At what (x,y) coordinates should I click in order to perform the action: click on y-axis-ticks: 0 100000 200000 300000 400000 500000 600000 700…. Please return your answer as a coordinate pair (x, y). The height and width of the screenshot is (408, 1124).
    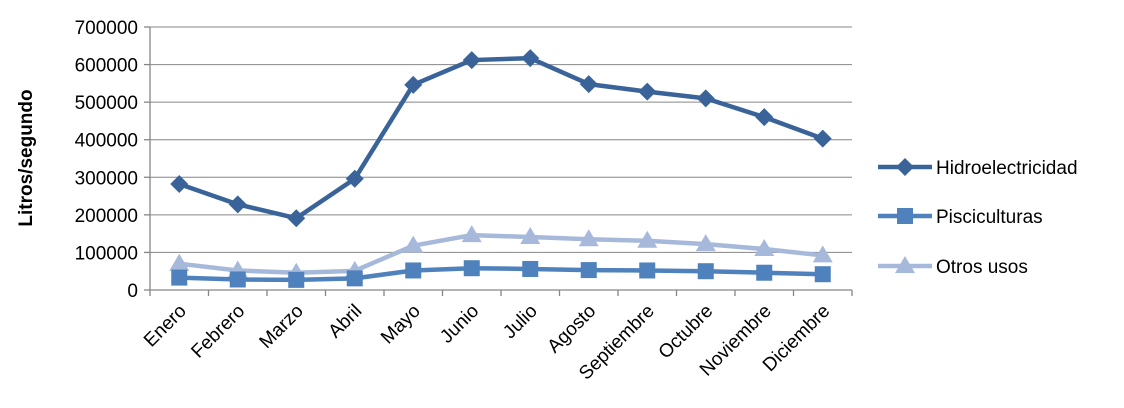
    Looking at the image, I should click on (112, 160).